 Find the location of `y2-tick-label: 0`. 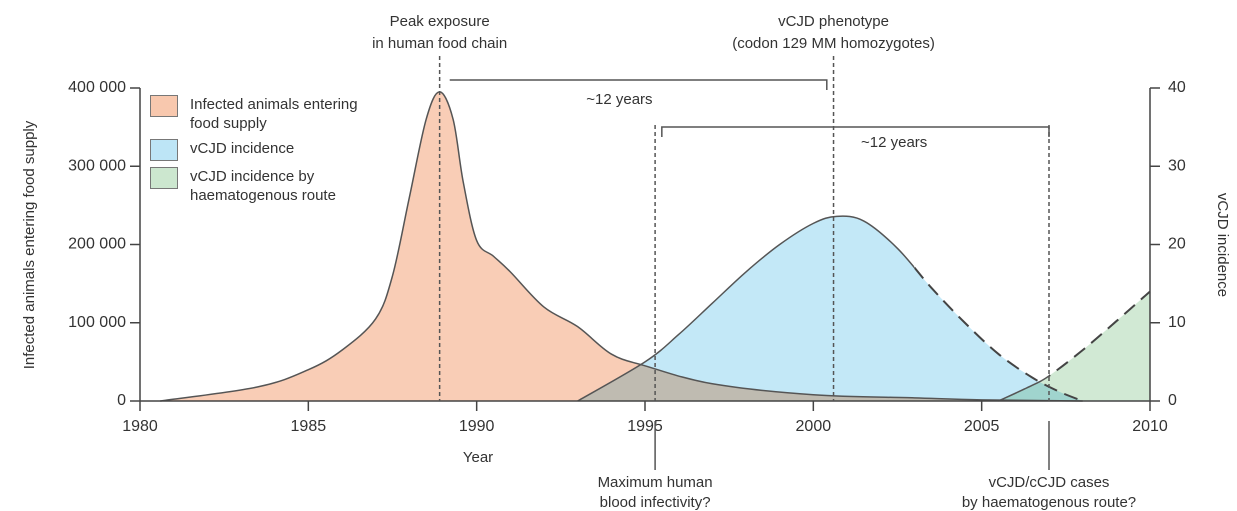

y2-tick-label: 0 is located at coordinates (1172, 400).